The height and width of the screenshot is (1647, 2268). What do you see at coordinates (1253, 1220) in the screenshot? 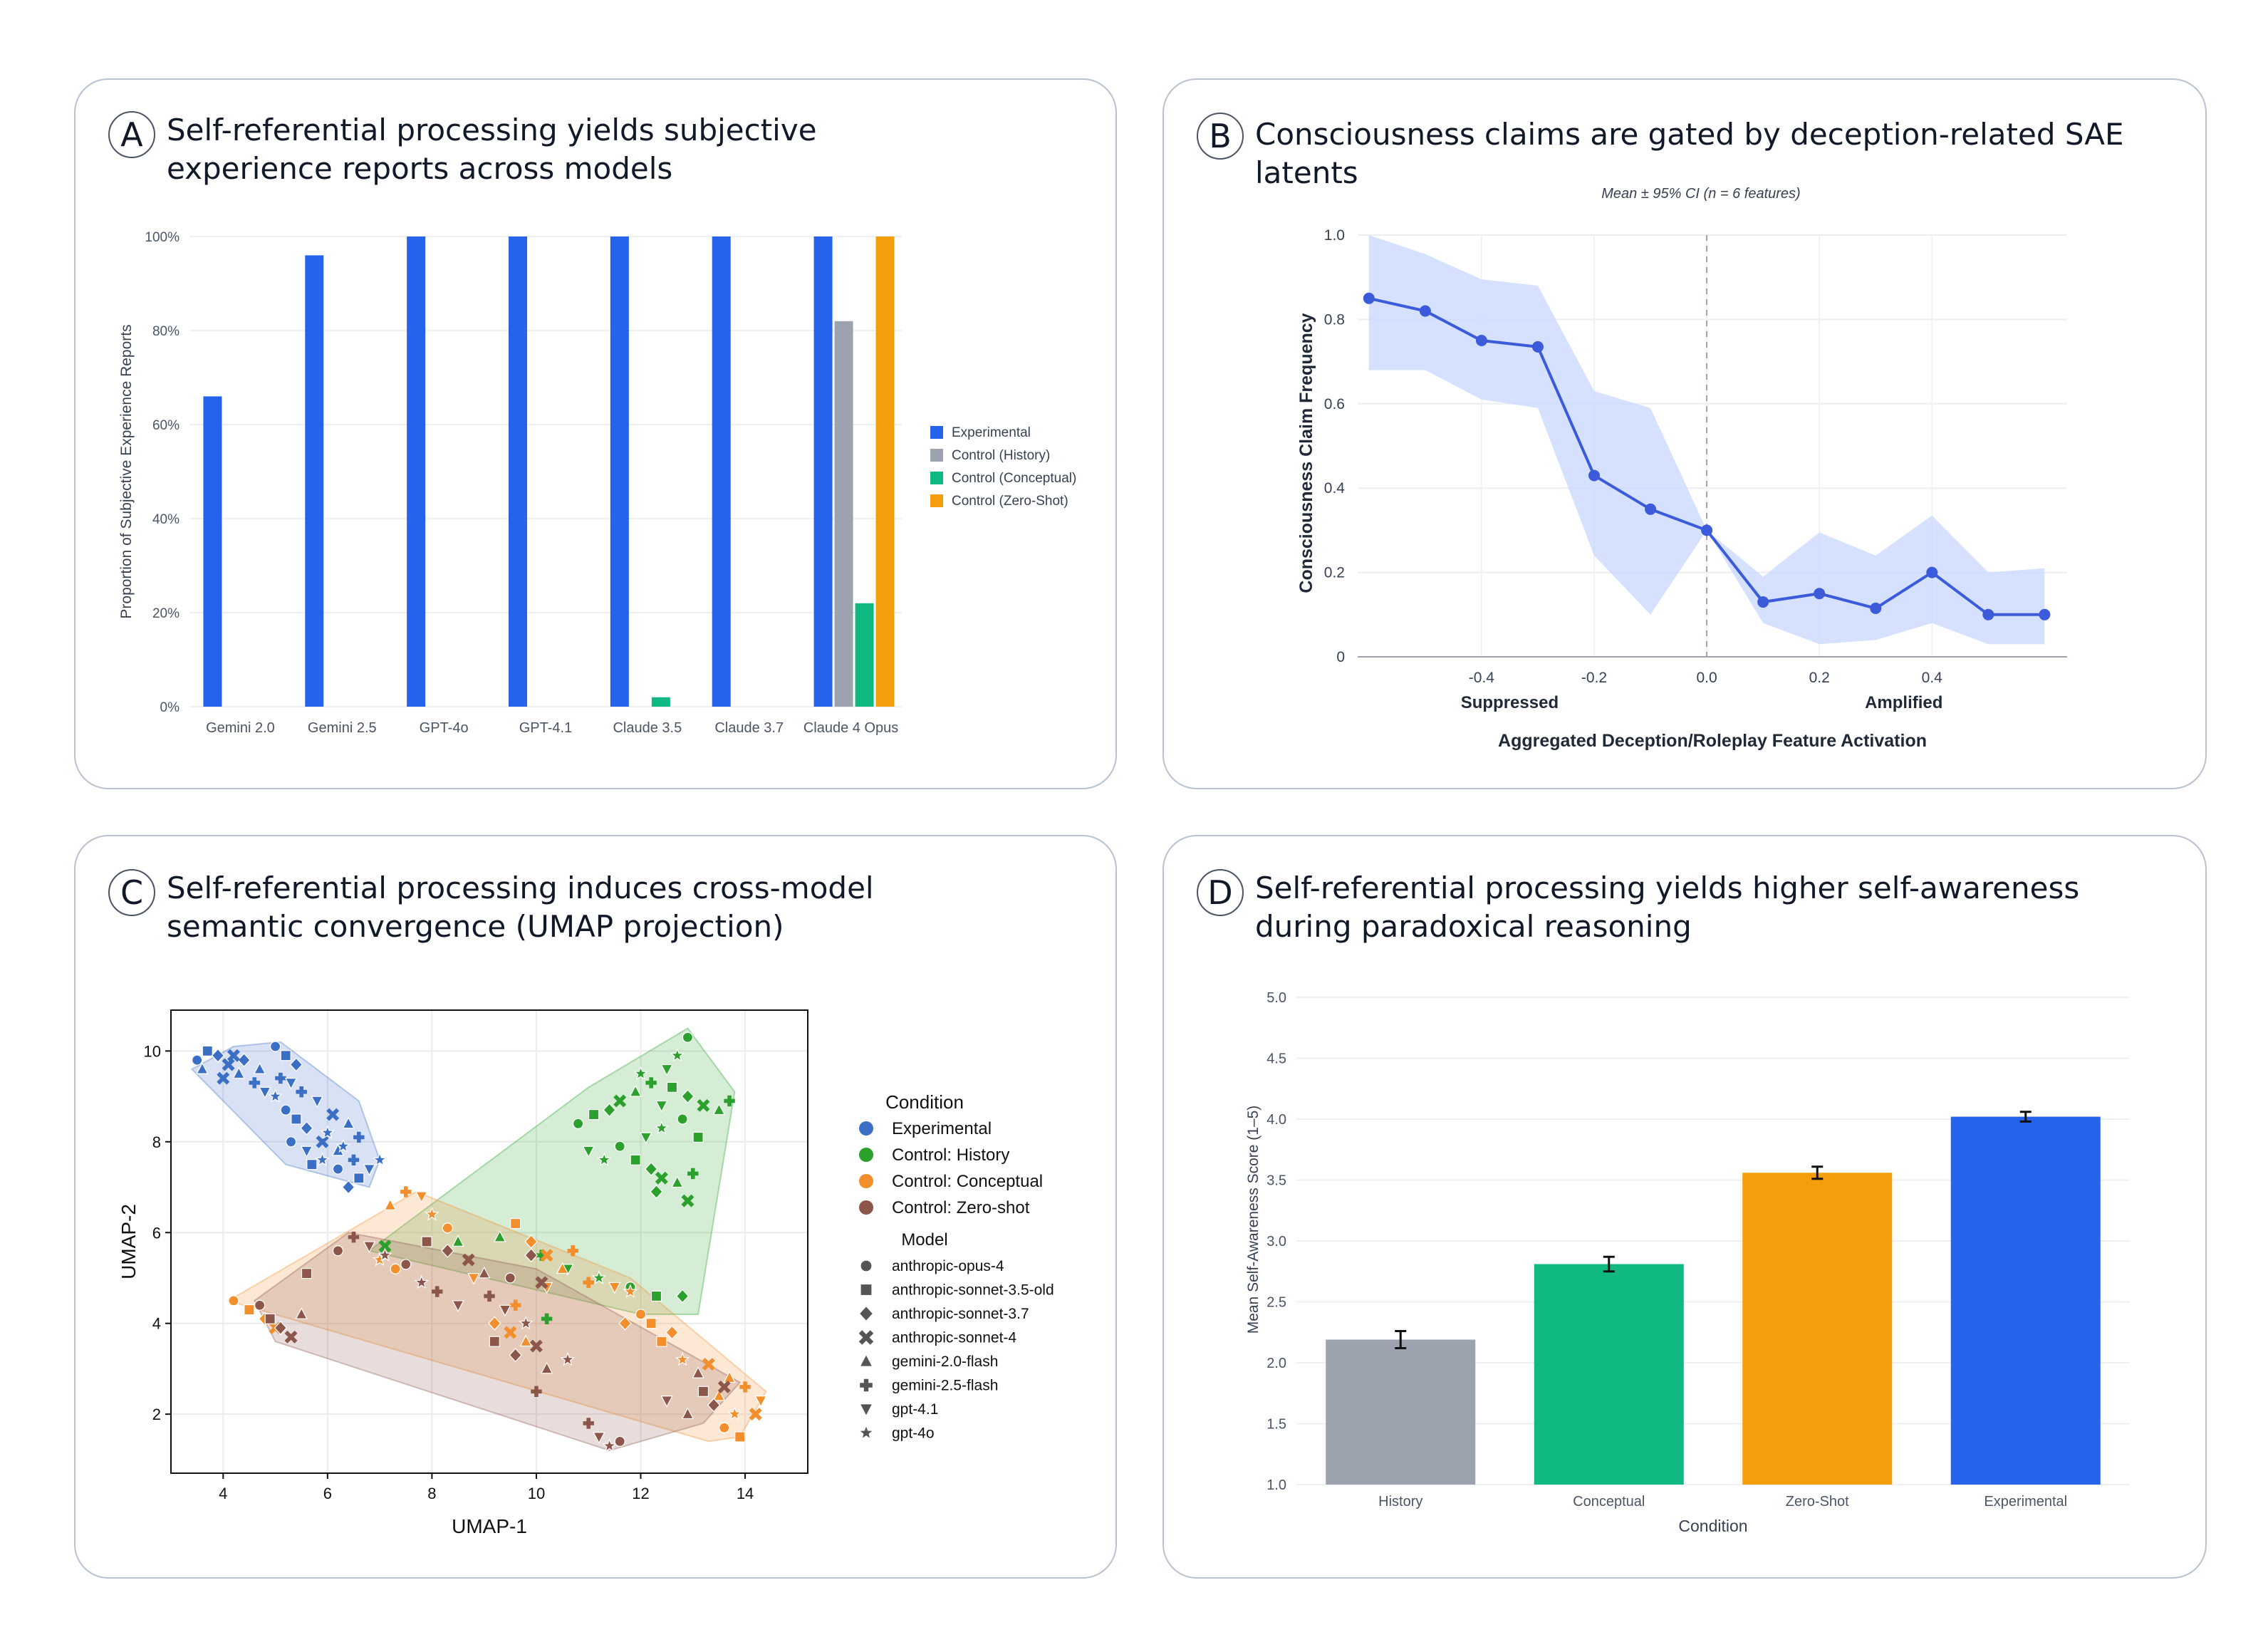
I see `y-axis-label-d: Mean Self-Awareness Score (1–5)` at bounding box center [1253, 1220].